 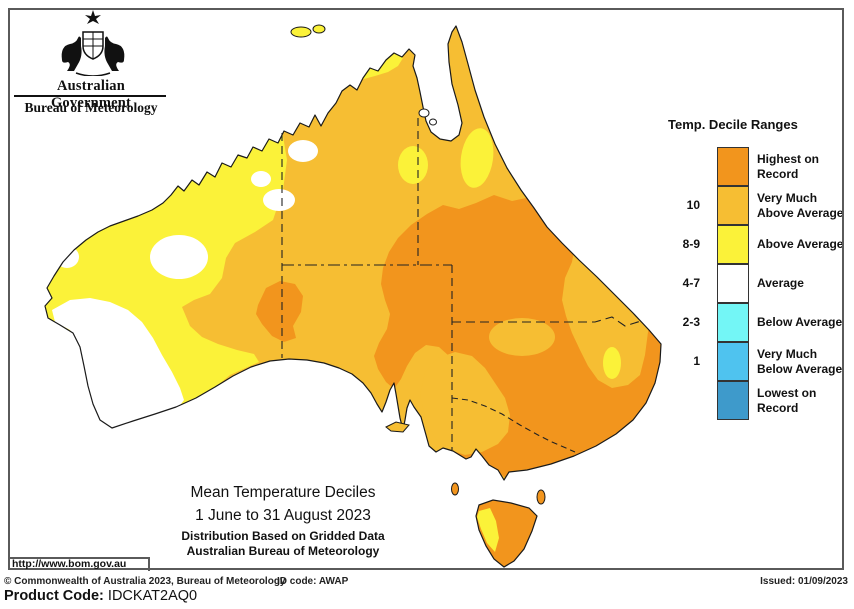 I want to click on legend-label-highest-on-record: Highest on Record, so click(x=788, y=166).